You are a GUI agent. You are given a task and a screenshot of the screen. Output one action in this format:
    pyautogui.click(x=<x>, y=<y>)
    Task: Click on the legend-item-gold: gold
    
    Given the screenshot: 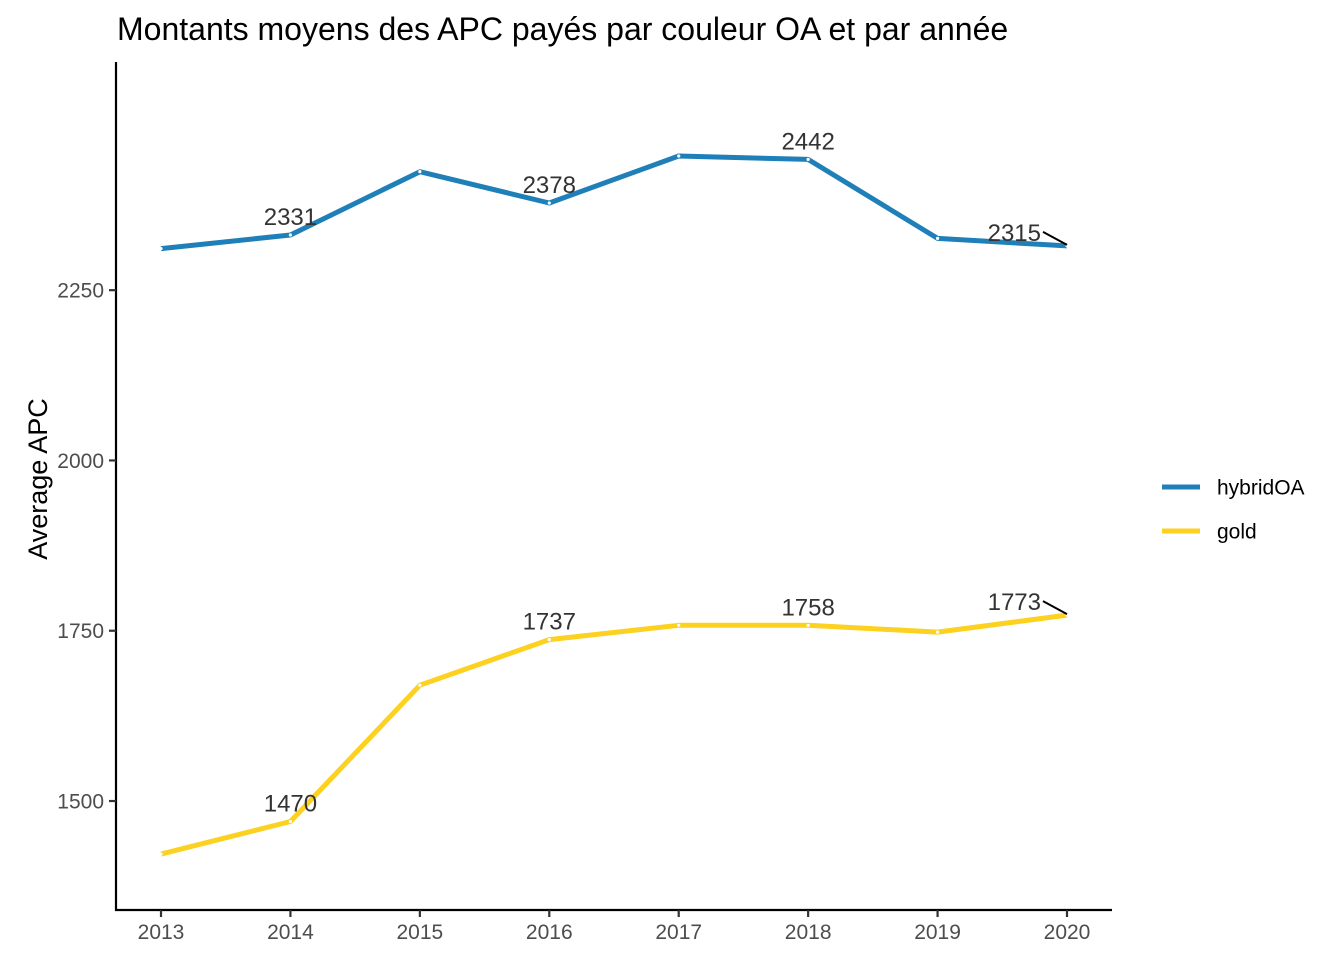 What is the action you would take?
    pyautogui.click(x=1209, y=532)
    